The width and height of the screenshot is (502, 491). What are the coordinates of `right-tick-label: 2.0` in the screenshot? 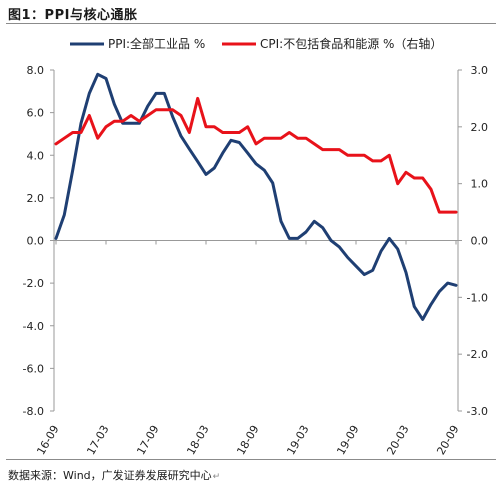 It's located at (480, 127).